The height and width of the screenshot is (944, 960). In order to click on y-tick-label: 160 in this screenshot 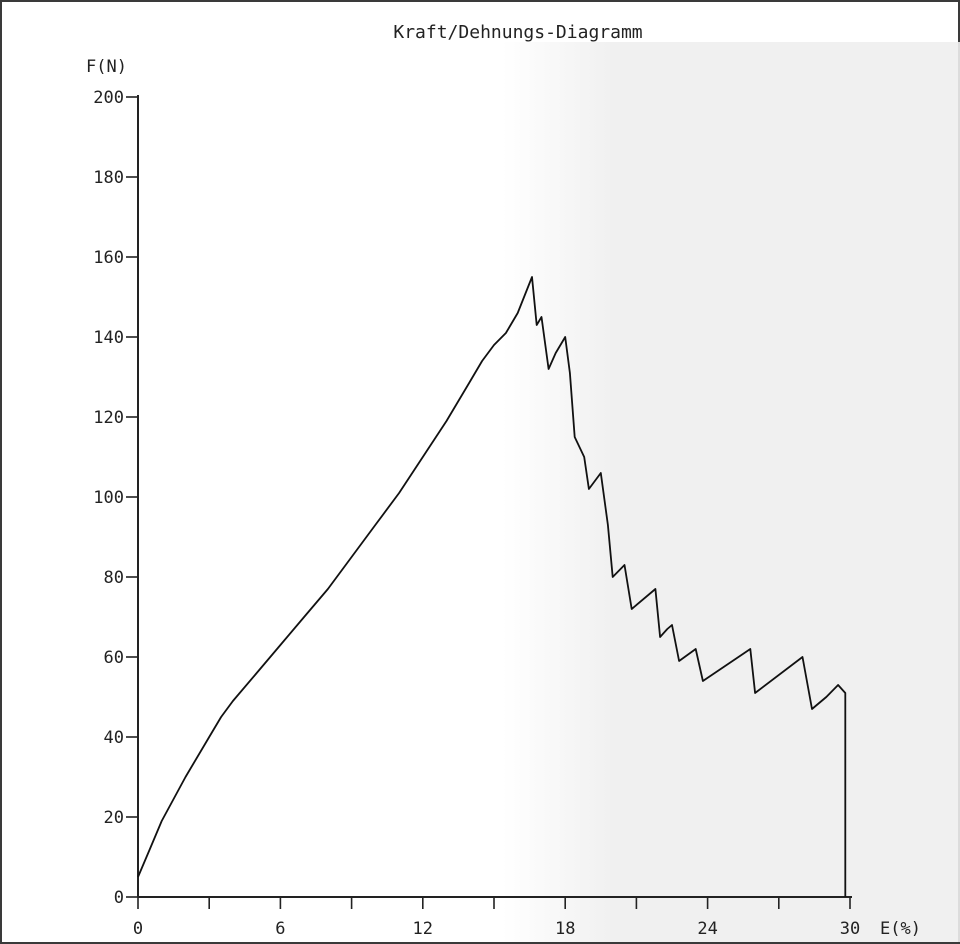, I will do `click(108, 258)`.